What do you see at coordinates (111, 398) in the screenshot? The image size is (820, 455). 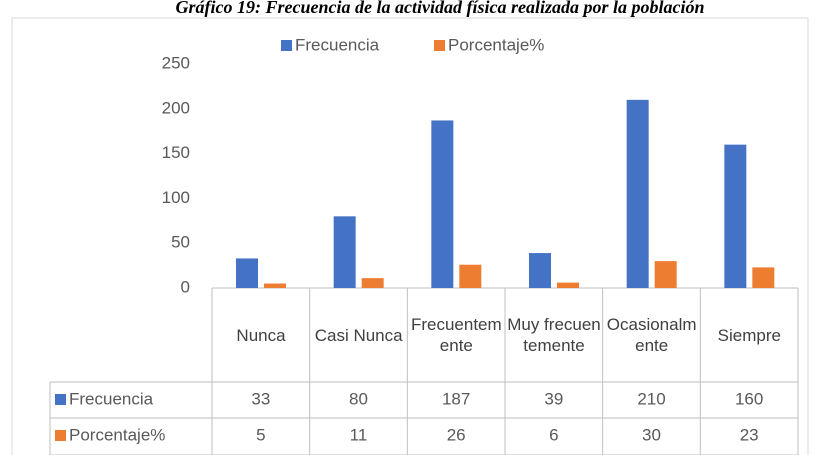 I see `table-row-label: Frecuencia` at bounding box center [111, 398].